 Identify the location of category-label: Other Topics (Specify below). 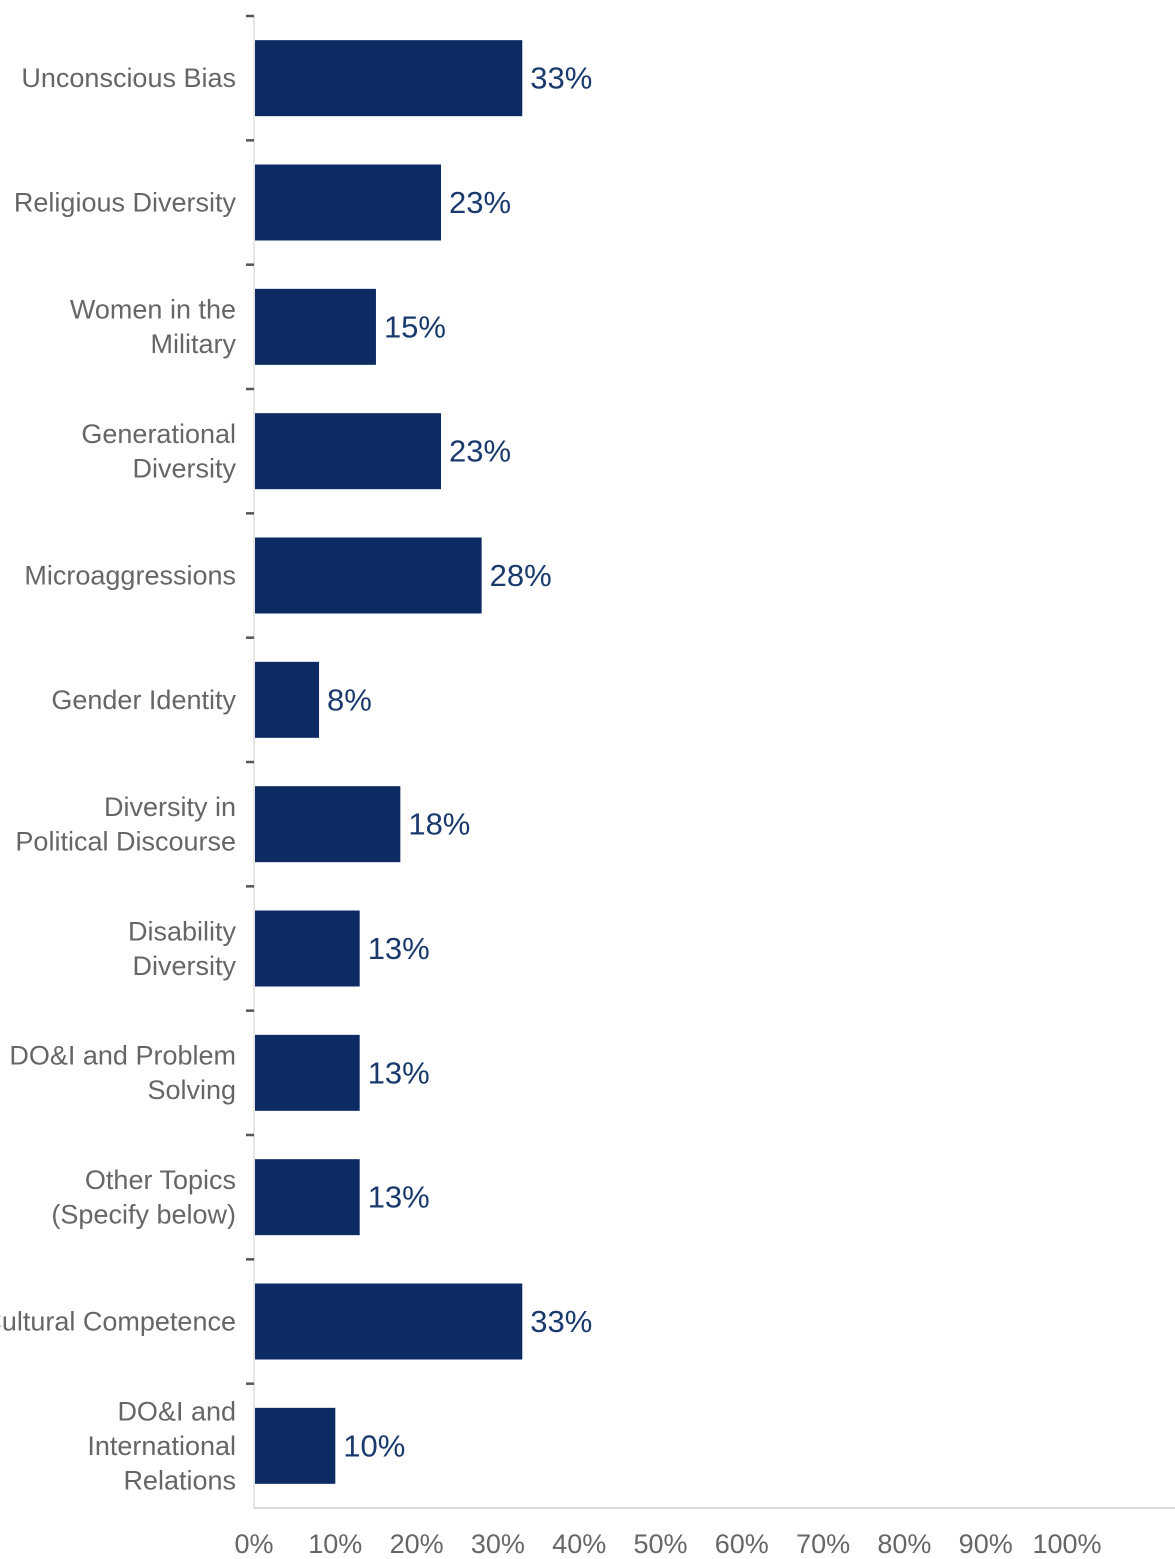
(143, 1197).